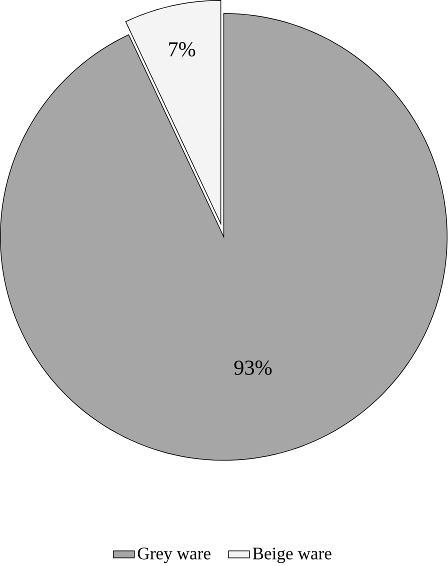  What do you see at coordinates (292, 556) in the screenshot?
I see `legend-label: Beige ware` at bounding box center [292, 556].